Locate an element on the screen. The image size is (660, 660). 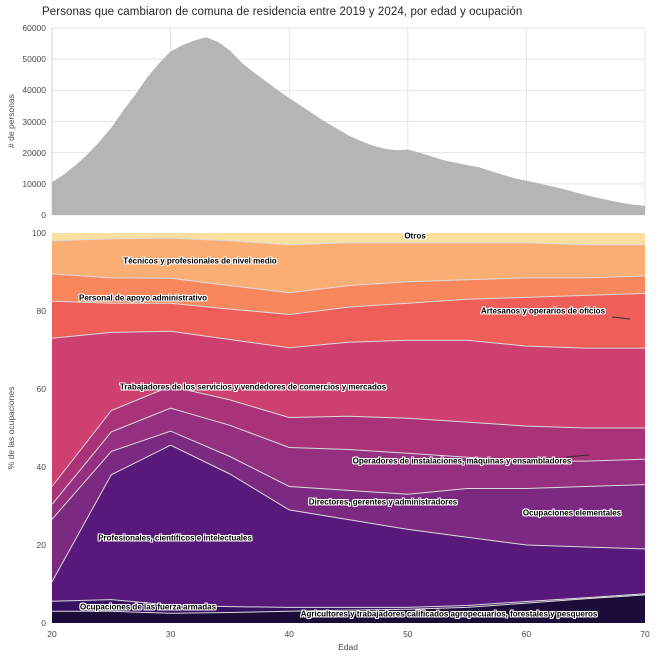
top-y-tick: 50000 is located at coordinates (34, 59).